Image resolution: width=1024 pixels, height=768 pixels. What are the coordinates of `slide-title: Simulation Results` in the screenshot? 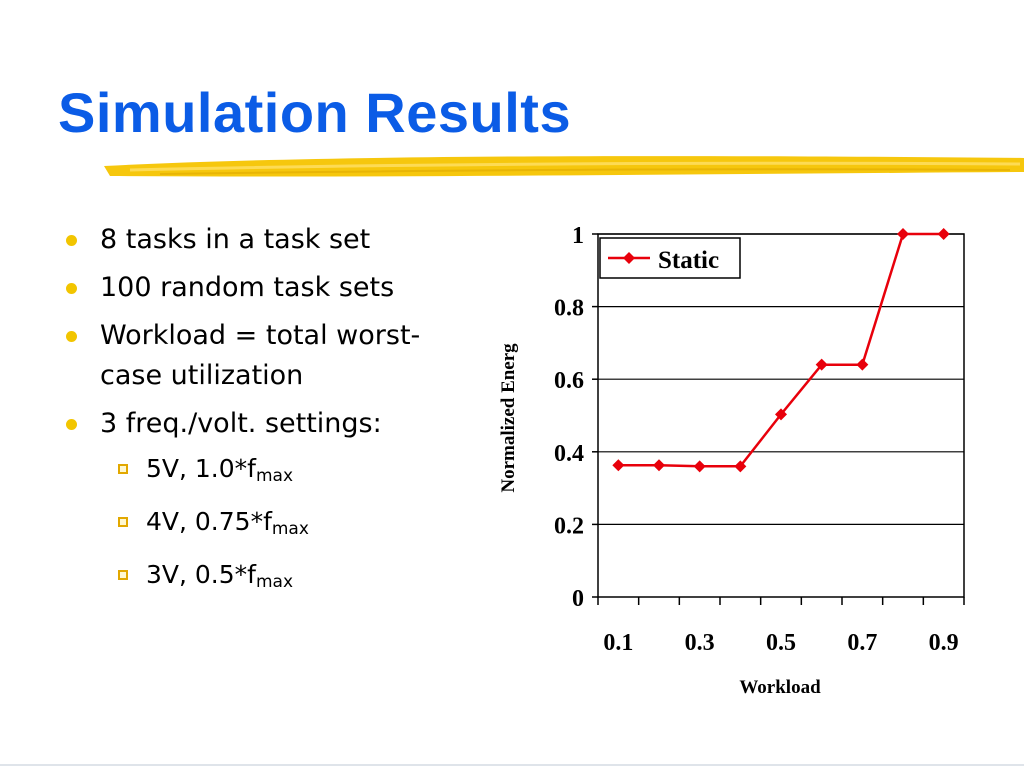 It's located at (315, 112).